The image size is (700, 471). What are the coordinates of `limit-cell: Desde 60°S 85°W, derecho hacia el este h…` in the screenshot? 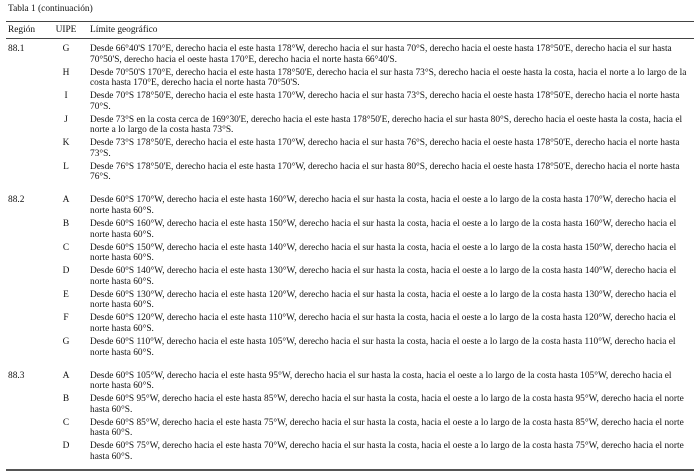 It's located at (387, 428).